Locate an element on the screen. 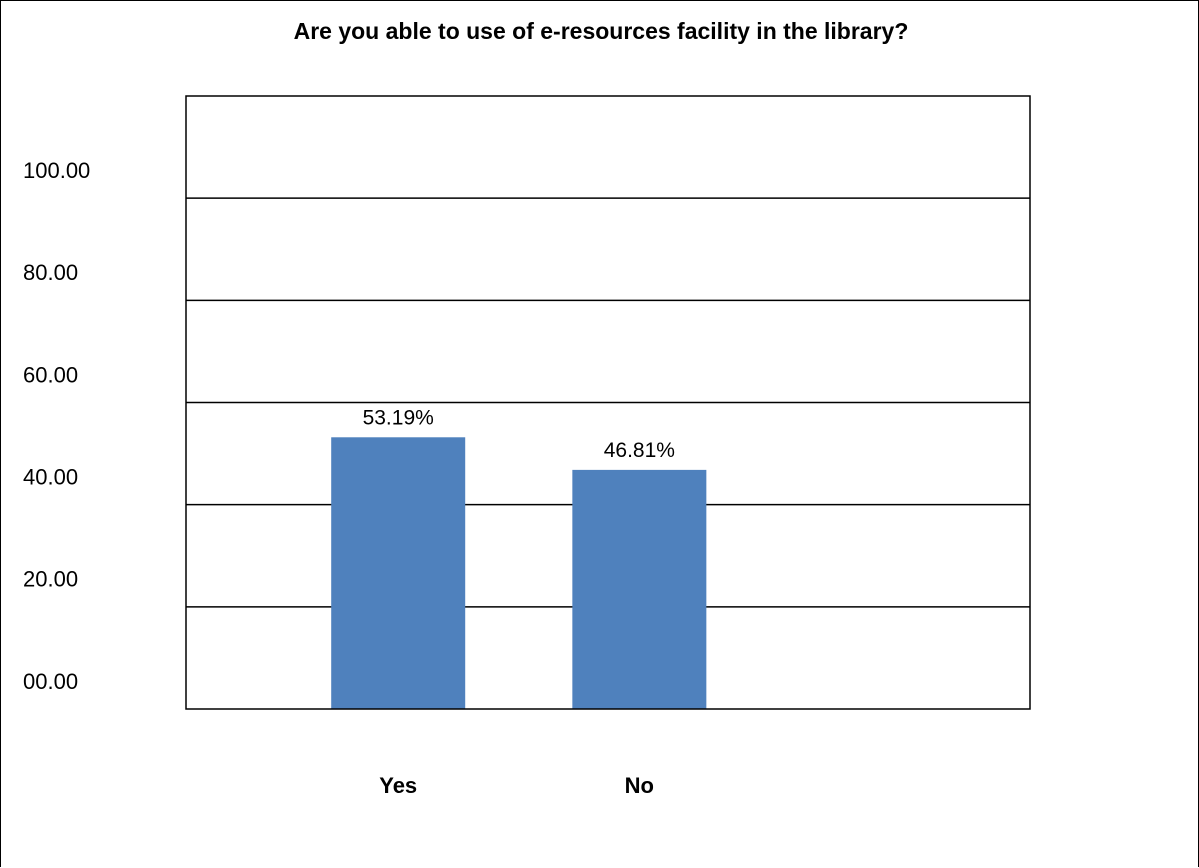  y-tick-label: 20.00 is located at coordinates (50, 579).